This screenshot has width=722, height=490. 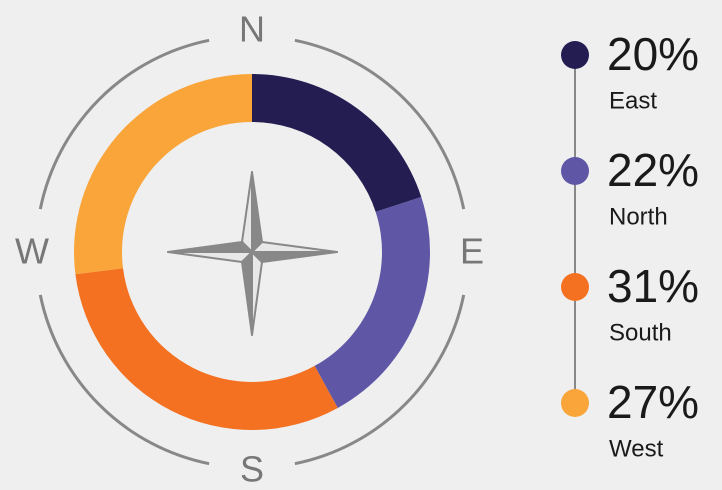 What do you see at coordinates (252, 469) in the screenshot?
I see `compass-south: S` at bounding box center [252, 469].